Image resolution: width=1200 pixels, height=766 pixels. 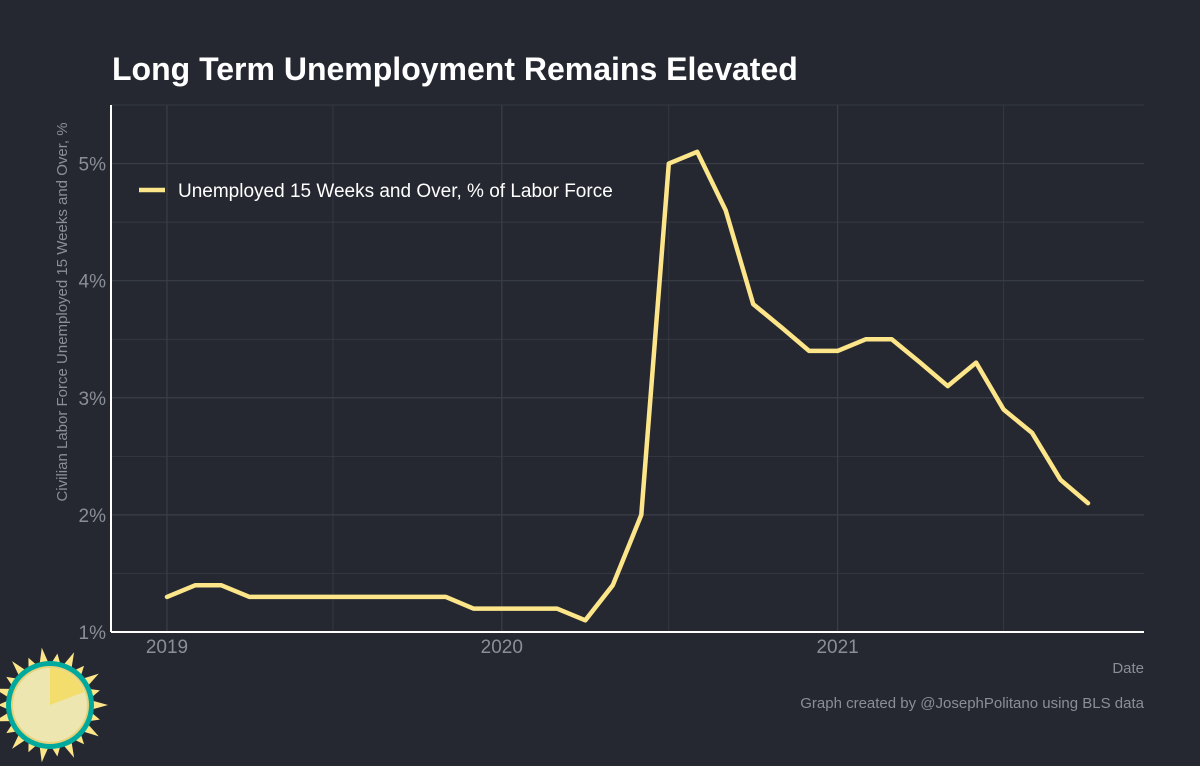 What do you see at coordinates (93, 399) in the screenshot?
I see `y-tick-label: 3%` at bounding box center [93, 399].